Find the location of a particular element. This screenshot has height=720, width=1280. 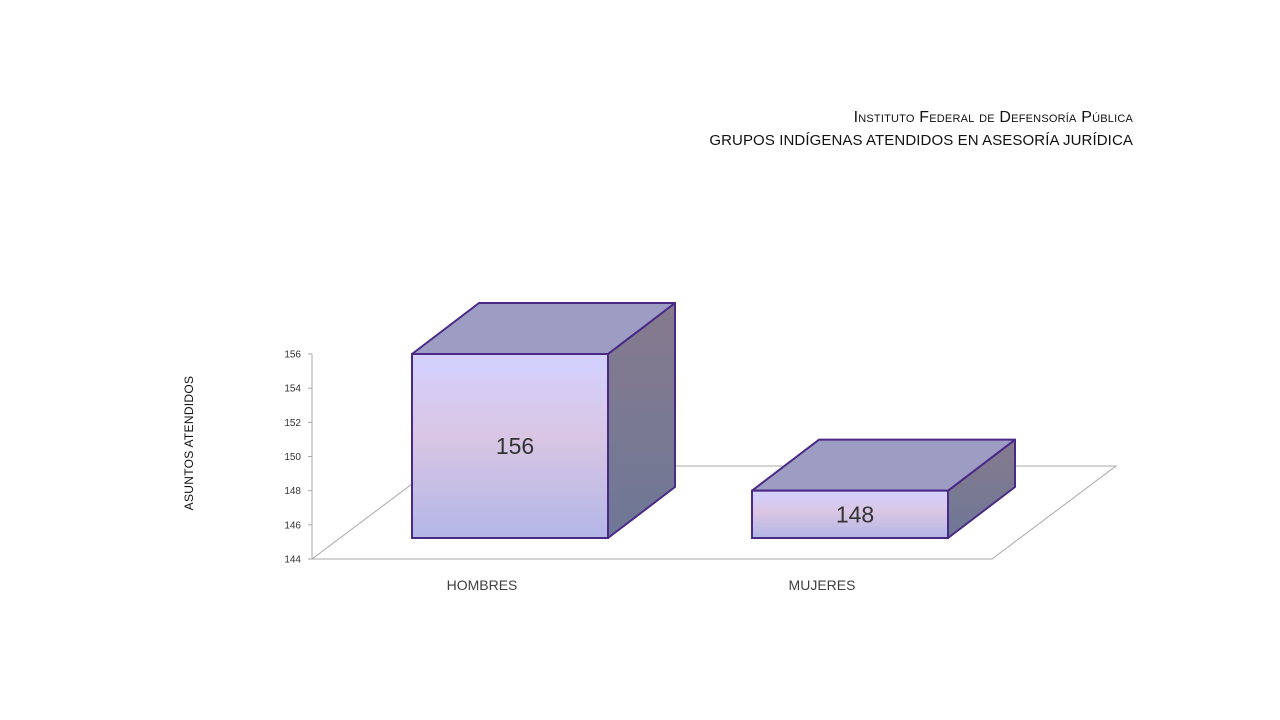

data-label: 148 is located at coordinates (855, 514).